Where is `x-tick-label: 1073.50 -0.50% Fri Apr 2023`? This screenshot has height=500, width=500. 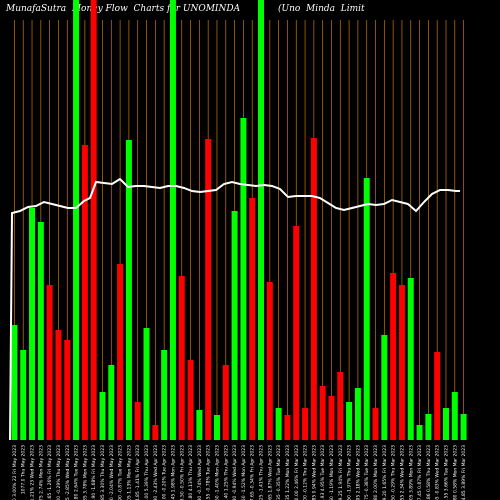
x-tick-label: 1073.50 -0.50% Fri Apr 2023 is located at coordinates (182, 472).